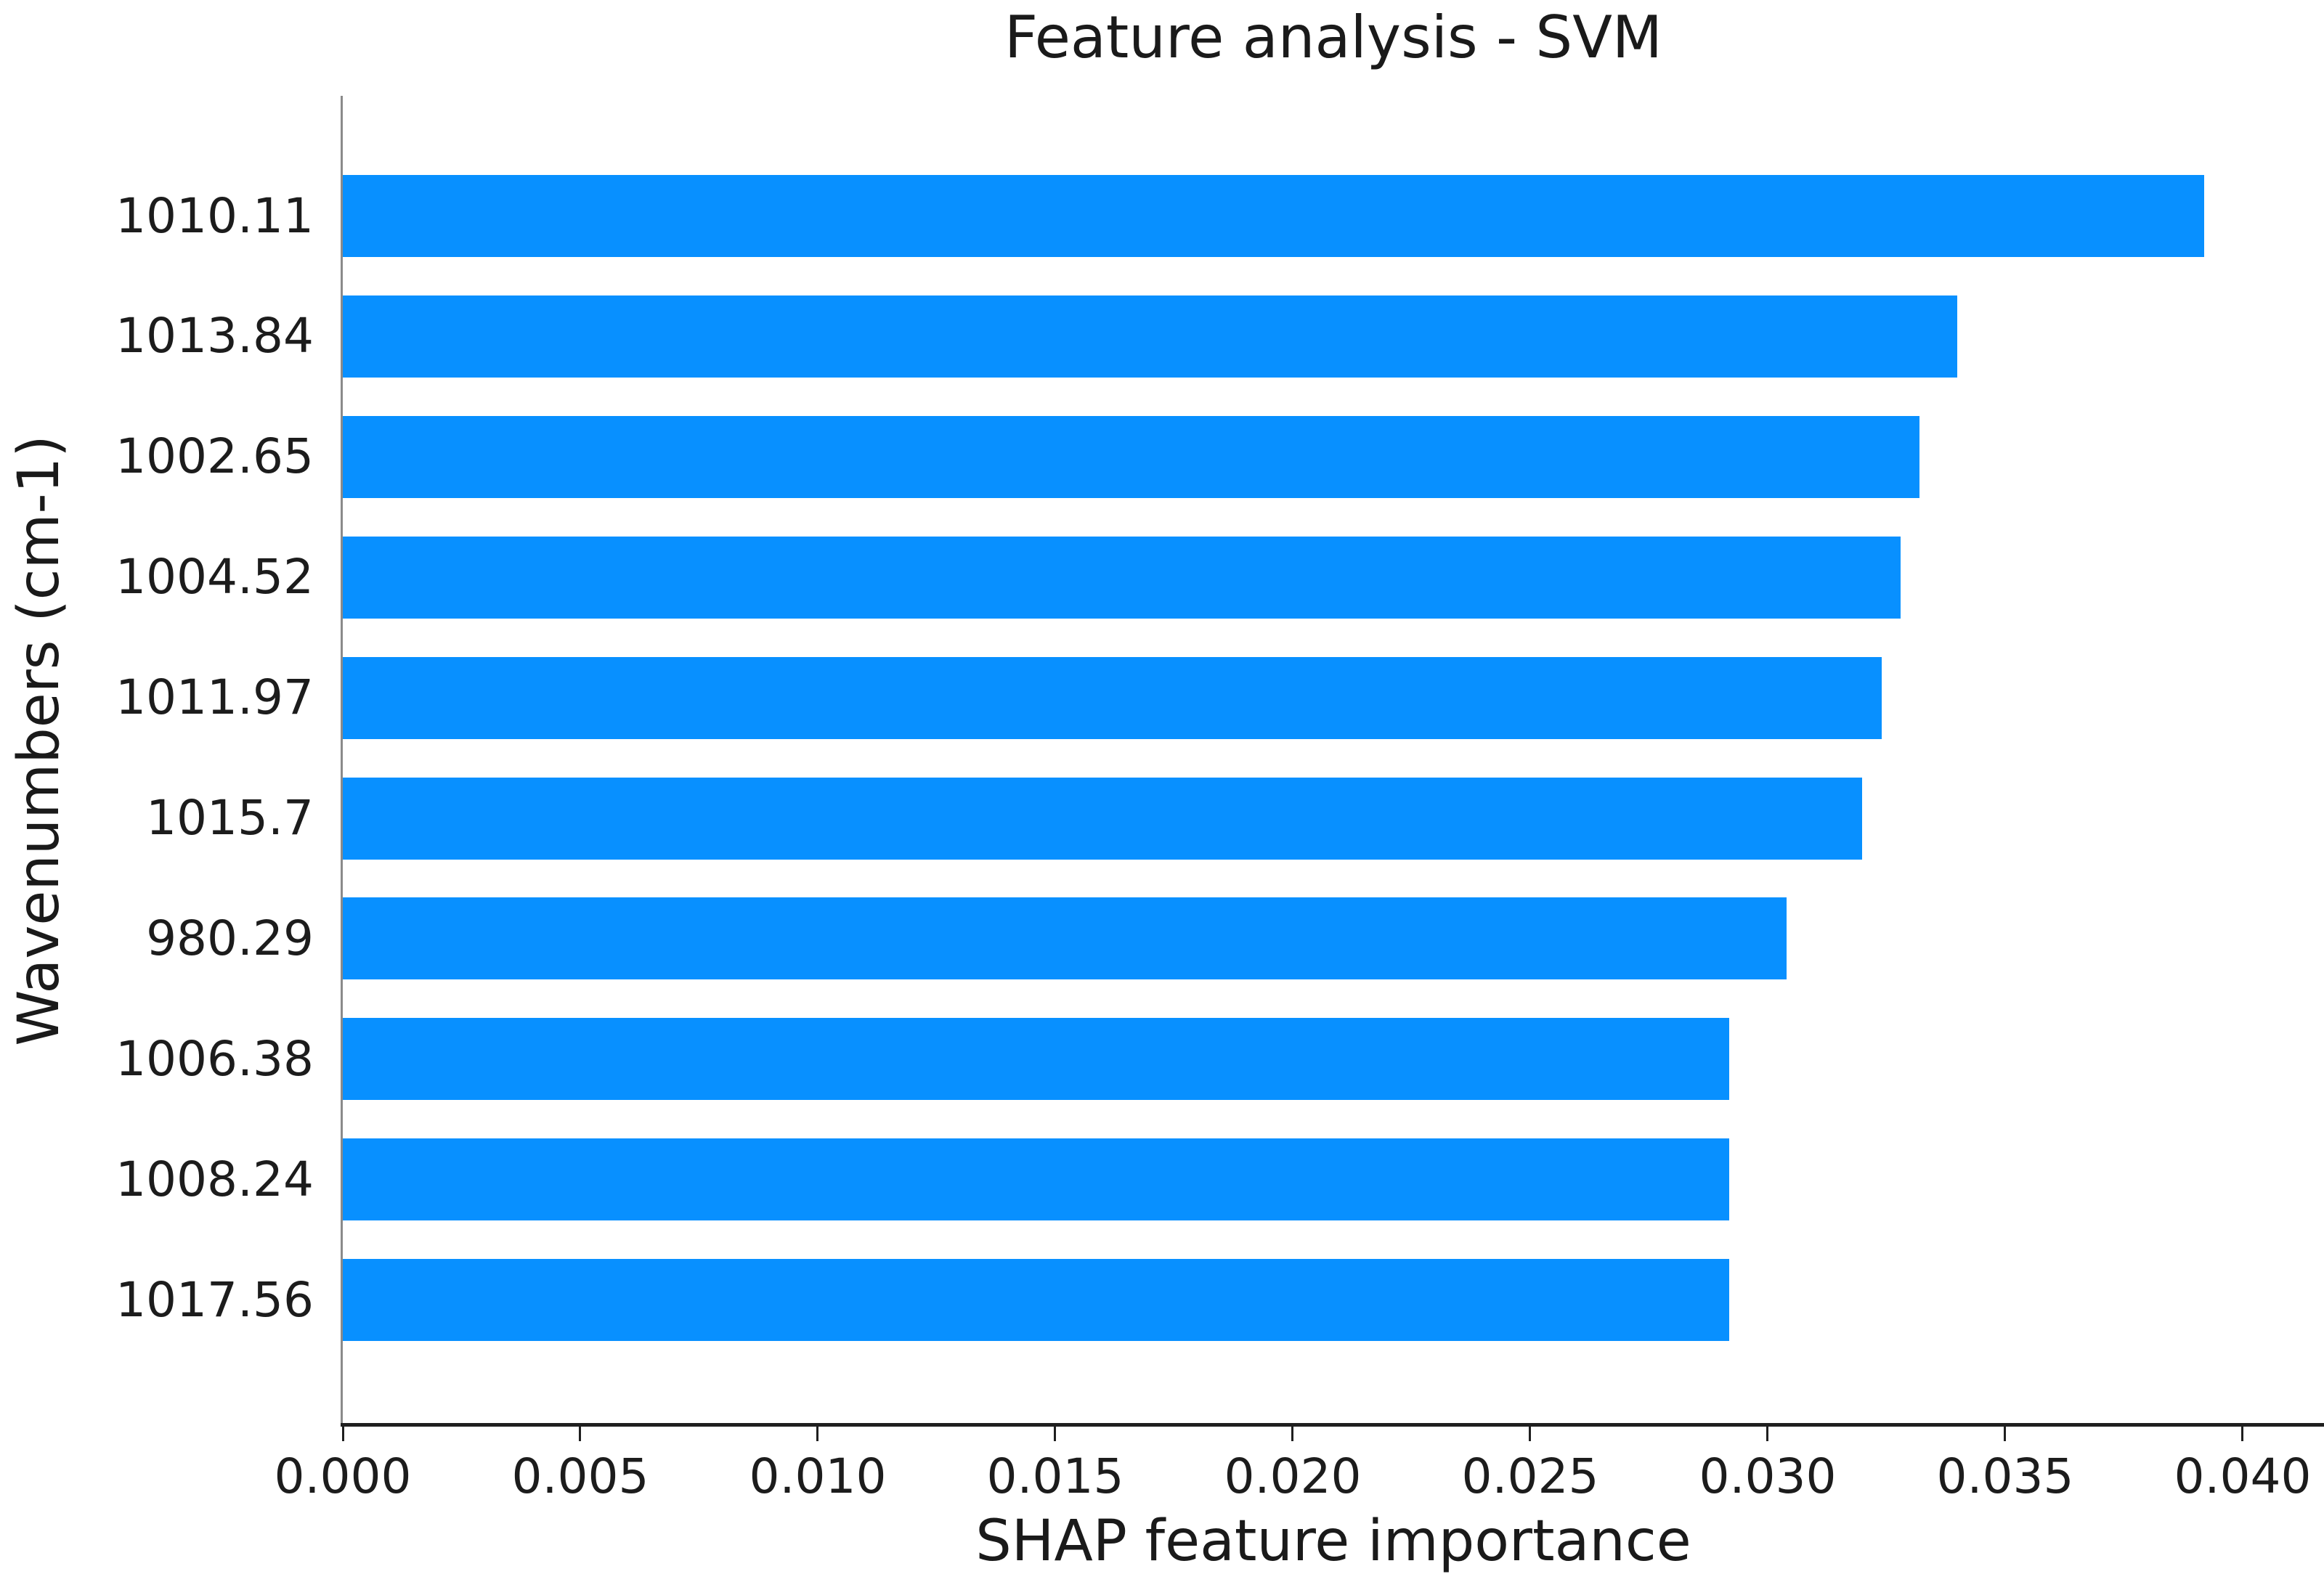 This screenshot has height=1590, width=2324. What do you see at coordinates (1102, 818) in the screenshot?
I see `bar-1015.7` at bounding box center [1102, 818].